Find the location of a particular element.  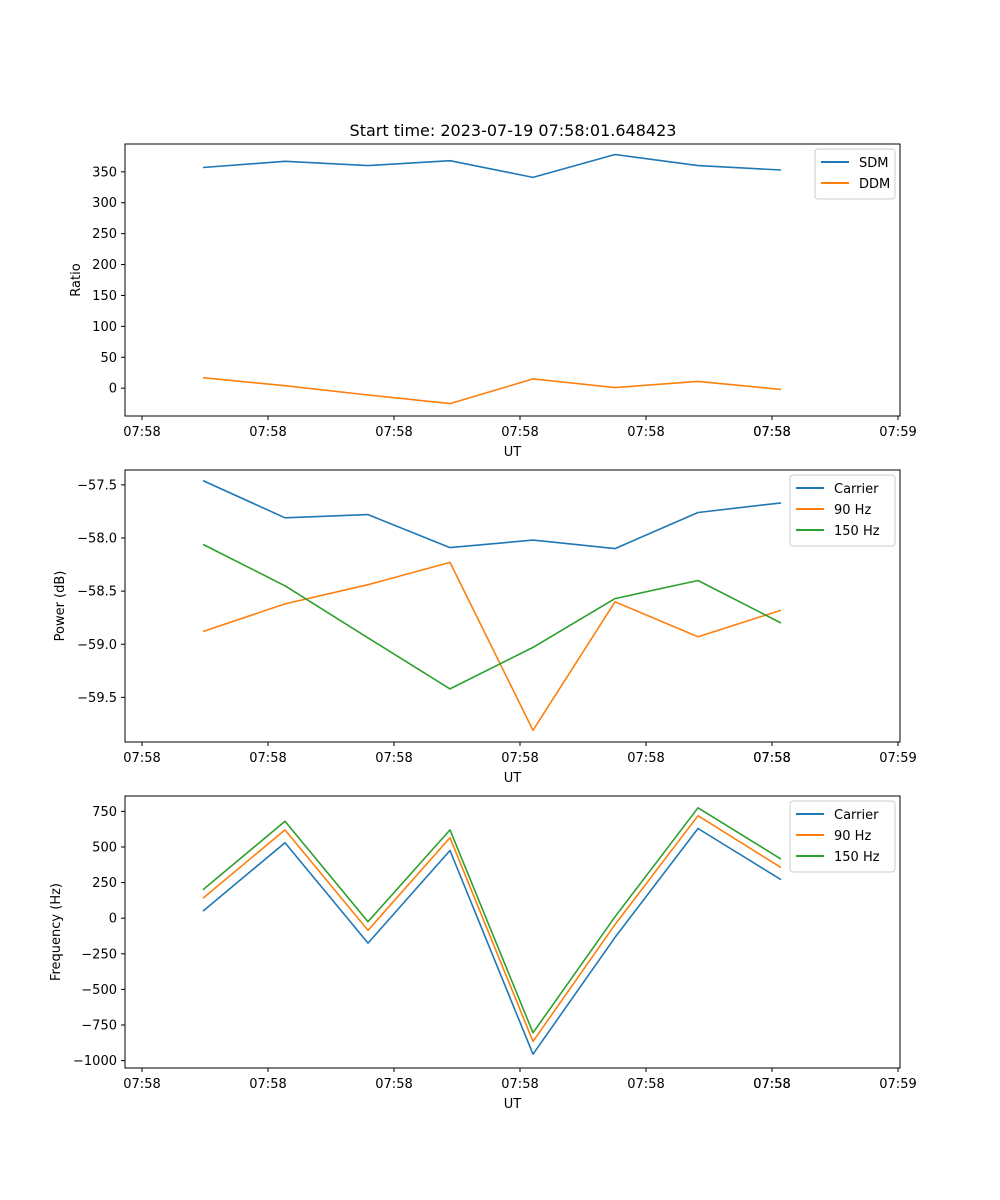

y-tick-label: −250 is located at coordinates (99, 954).